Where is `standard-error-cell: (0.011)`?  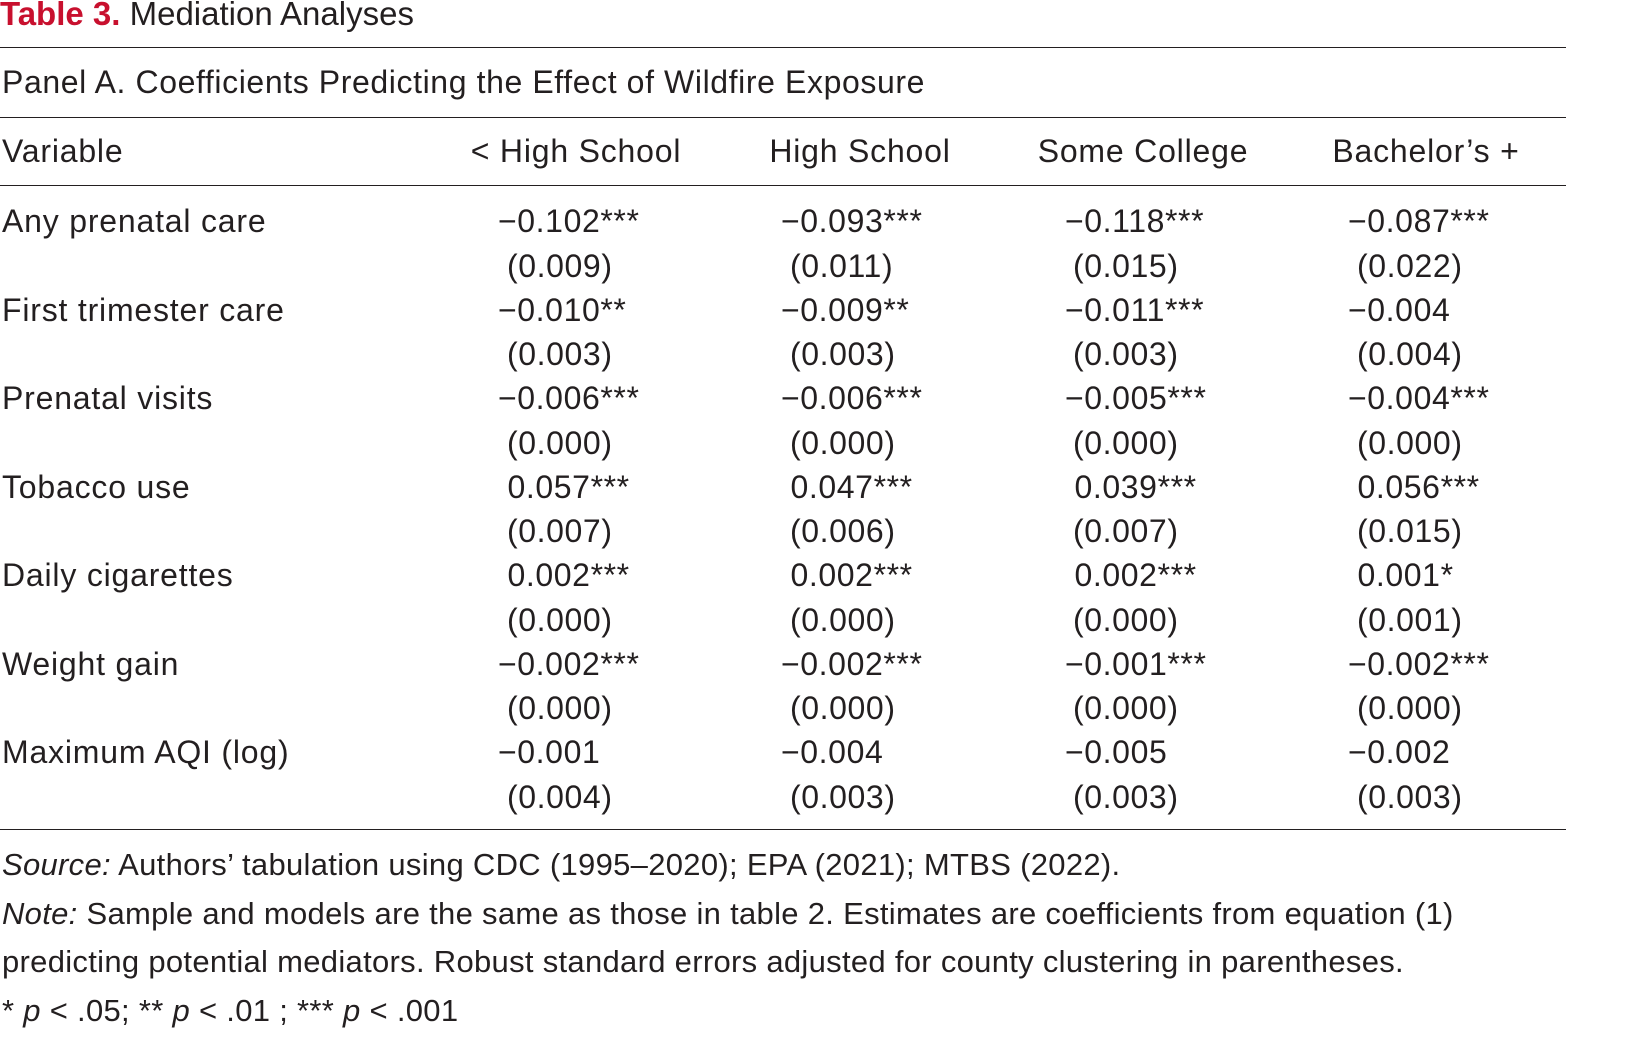
standard-error-cell: (0.011) is located at coordinates (842, 265).